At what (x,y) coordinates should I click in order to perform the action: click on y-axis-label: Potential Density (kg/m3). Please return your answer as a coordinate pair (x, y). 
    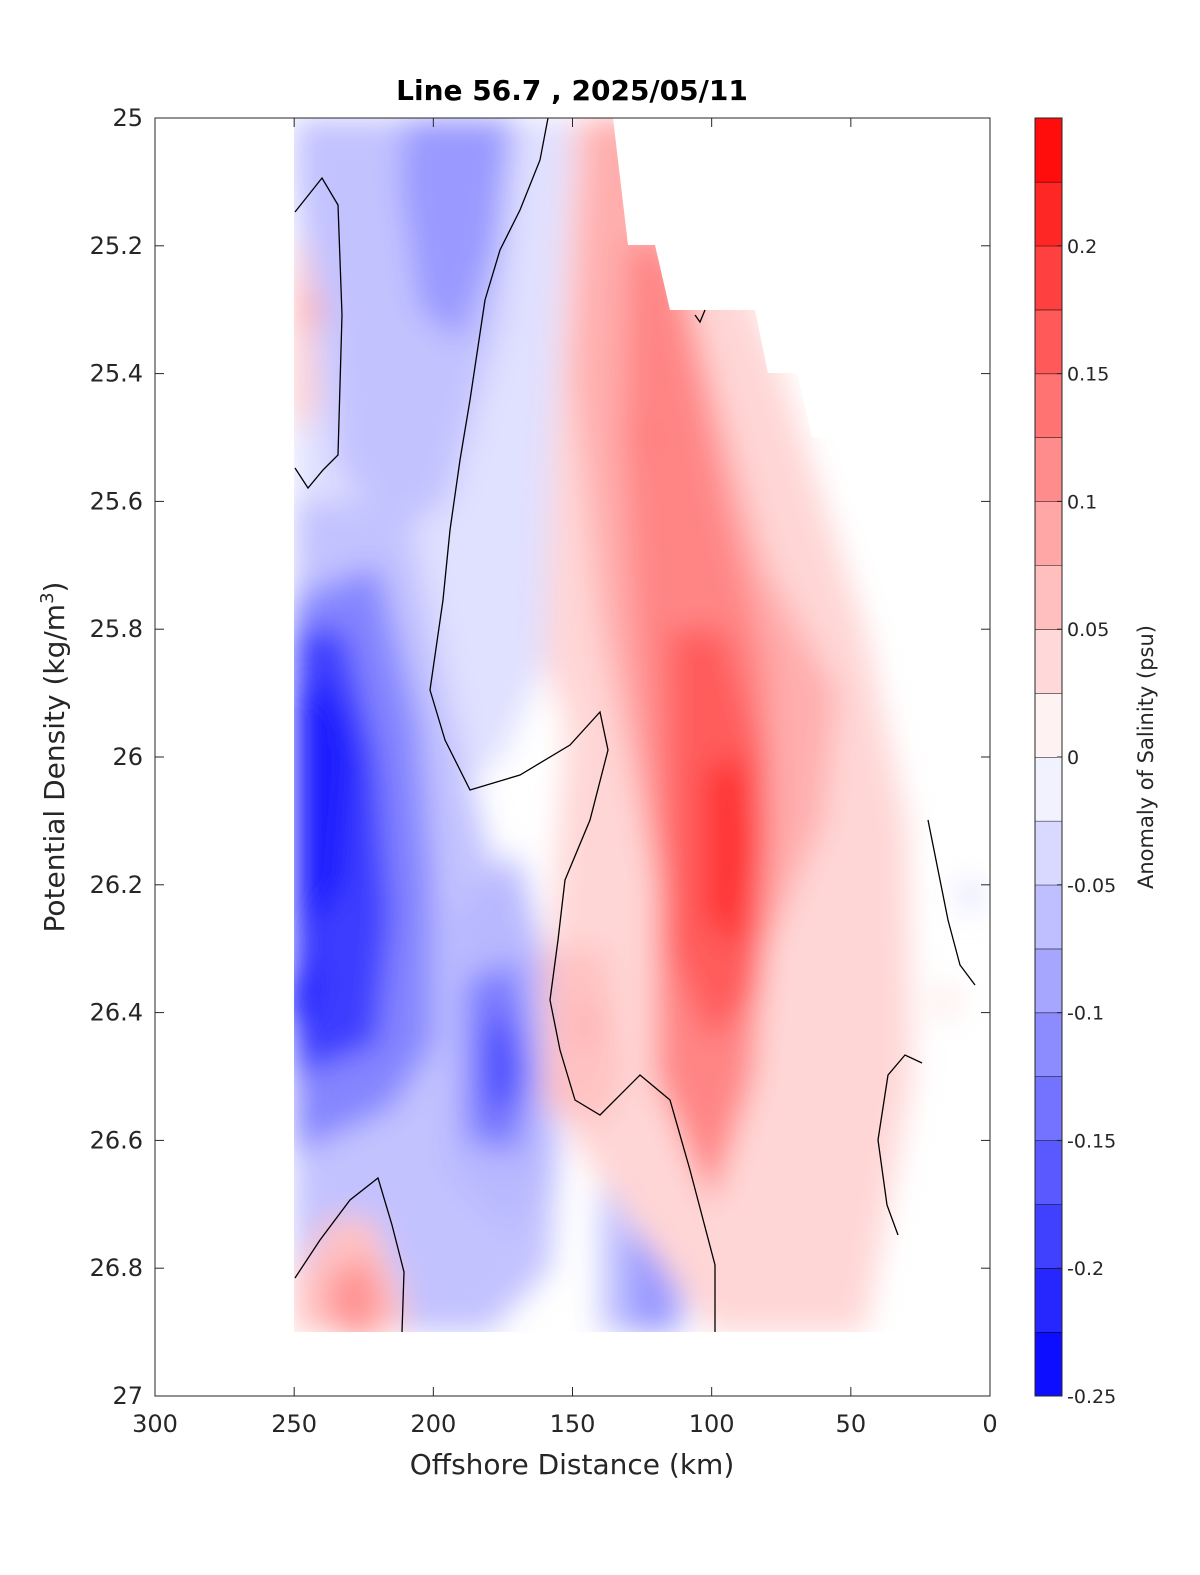
    Looking at the image, I should click on (54, 757).